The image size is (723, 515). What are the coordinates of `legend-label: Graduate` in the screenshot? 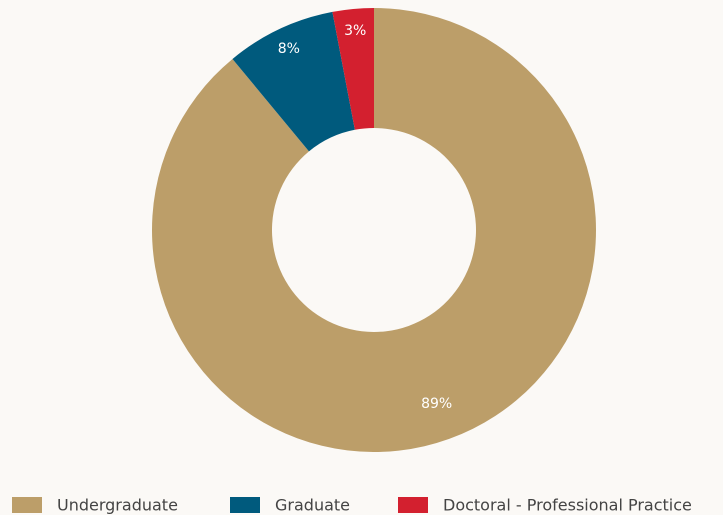 It's located at (312, 505).